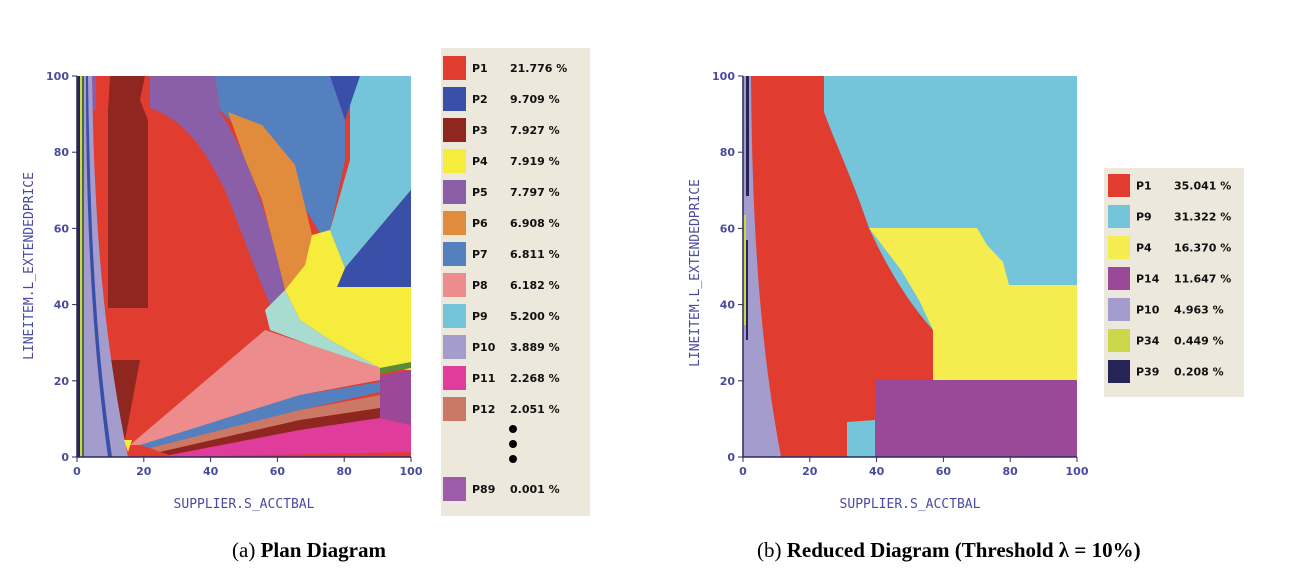 The height and width of the screenshot is (579, 1302). I want to click on region-p3-lower, so click(270, 431).